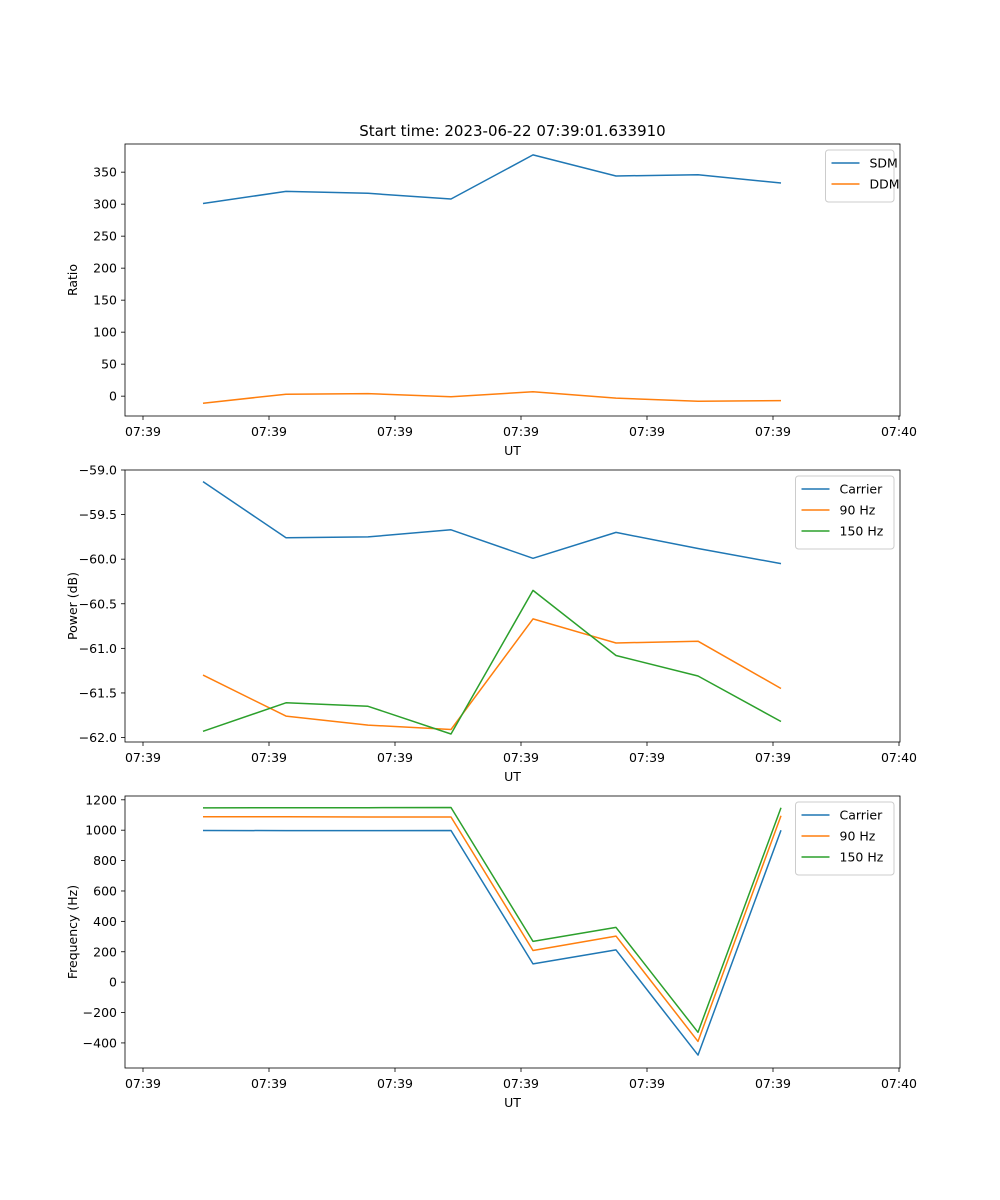 The width and height of the screenshot is (1000, 1200). Describe the element at coordinates (105, 236) in the screenshot. I see `chart0-y-tick-label-5: 250` at that location.